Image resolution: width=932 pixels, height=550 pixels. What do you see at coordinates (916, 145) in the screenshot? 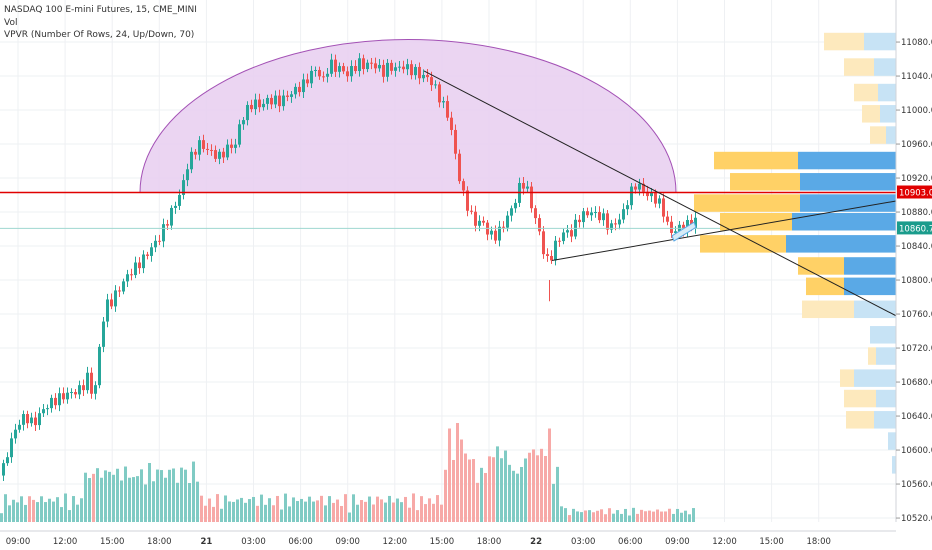
I see `price-tick-label: 10960.00` at bounding box center [916, 145].